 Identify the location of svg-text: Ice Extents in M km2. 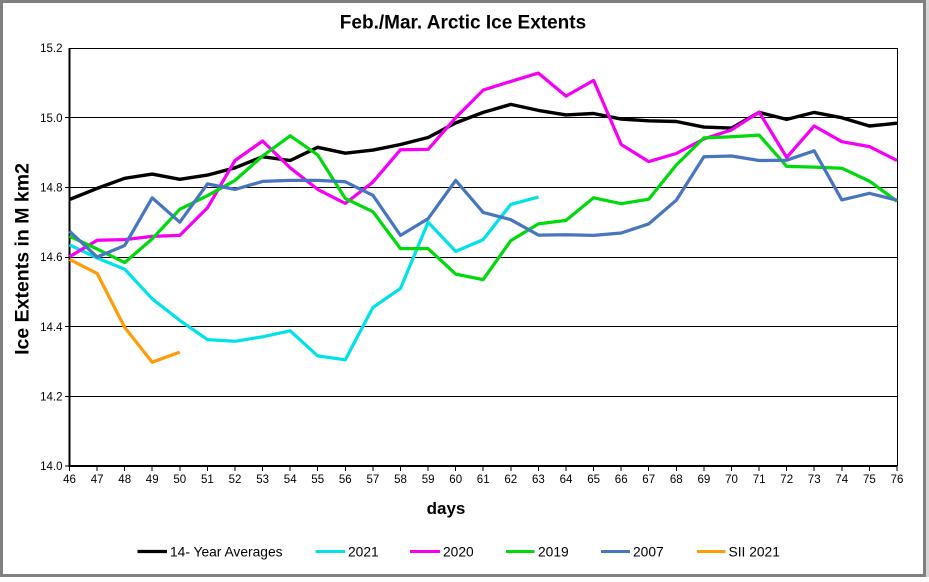
(23, 259).